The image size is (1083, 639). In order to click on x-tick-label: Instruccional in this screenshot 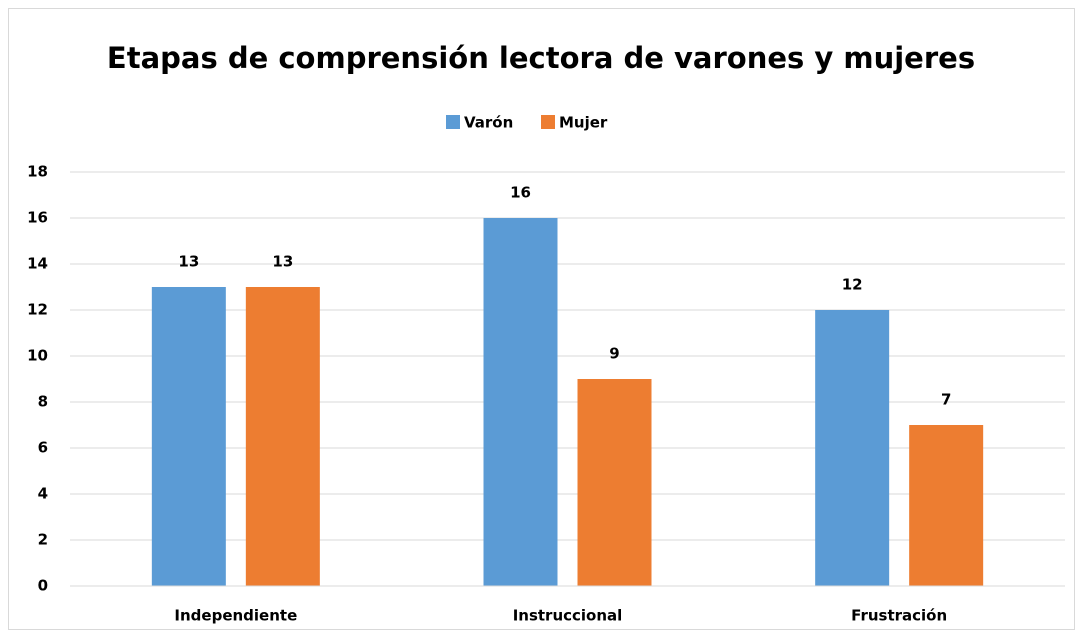, I will do `click(568, 616)`.